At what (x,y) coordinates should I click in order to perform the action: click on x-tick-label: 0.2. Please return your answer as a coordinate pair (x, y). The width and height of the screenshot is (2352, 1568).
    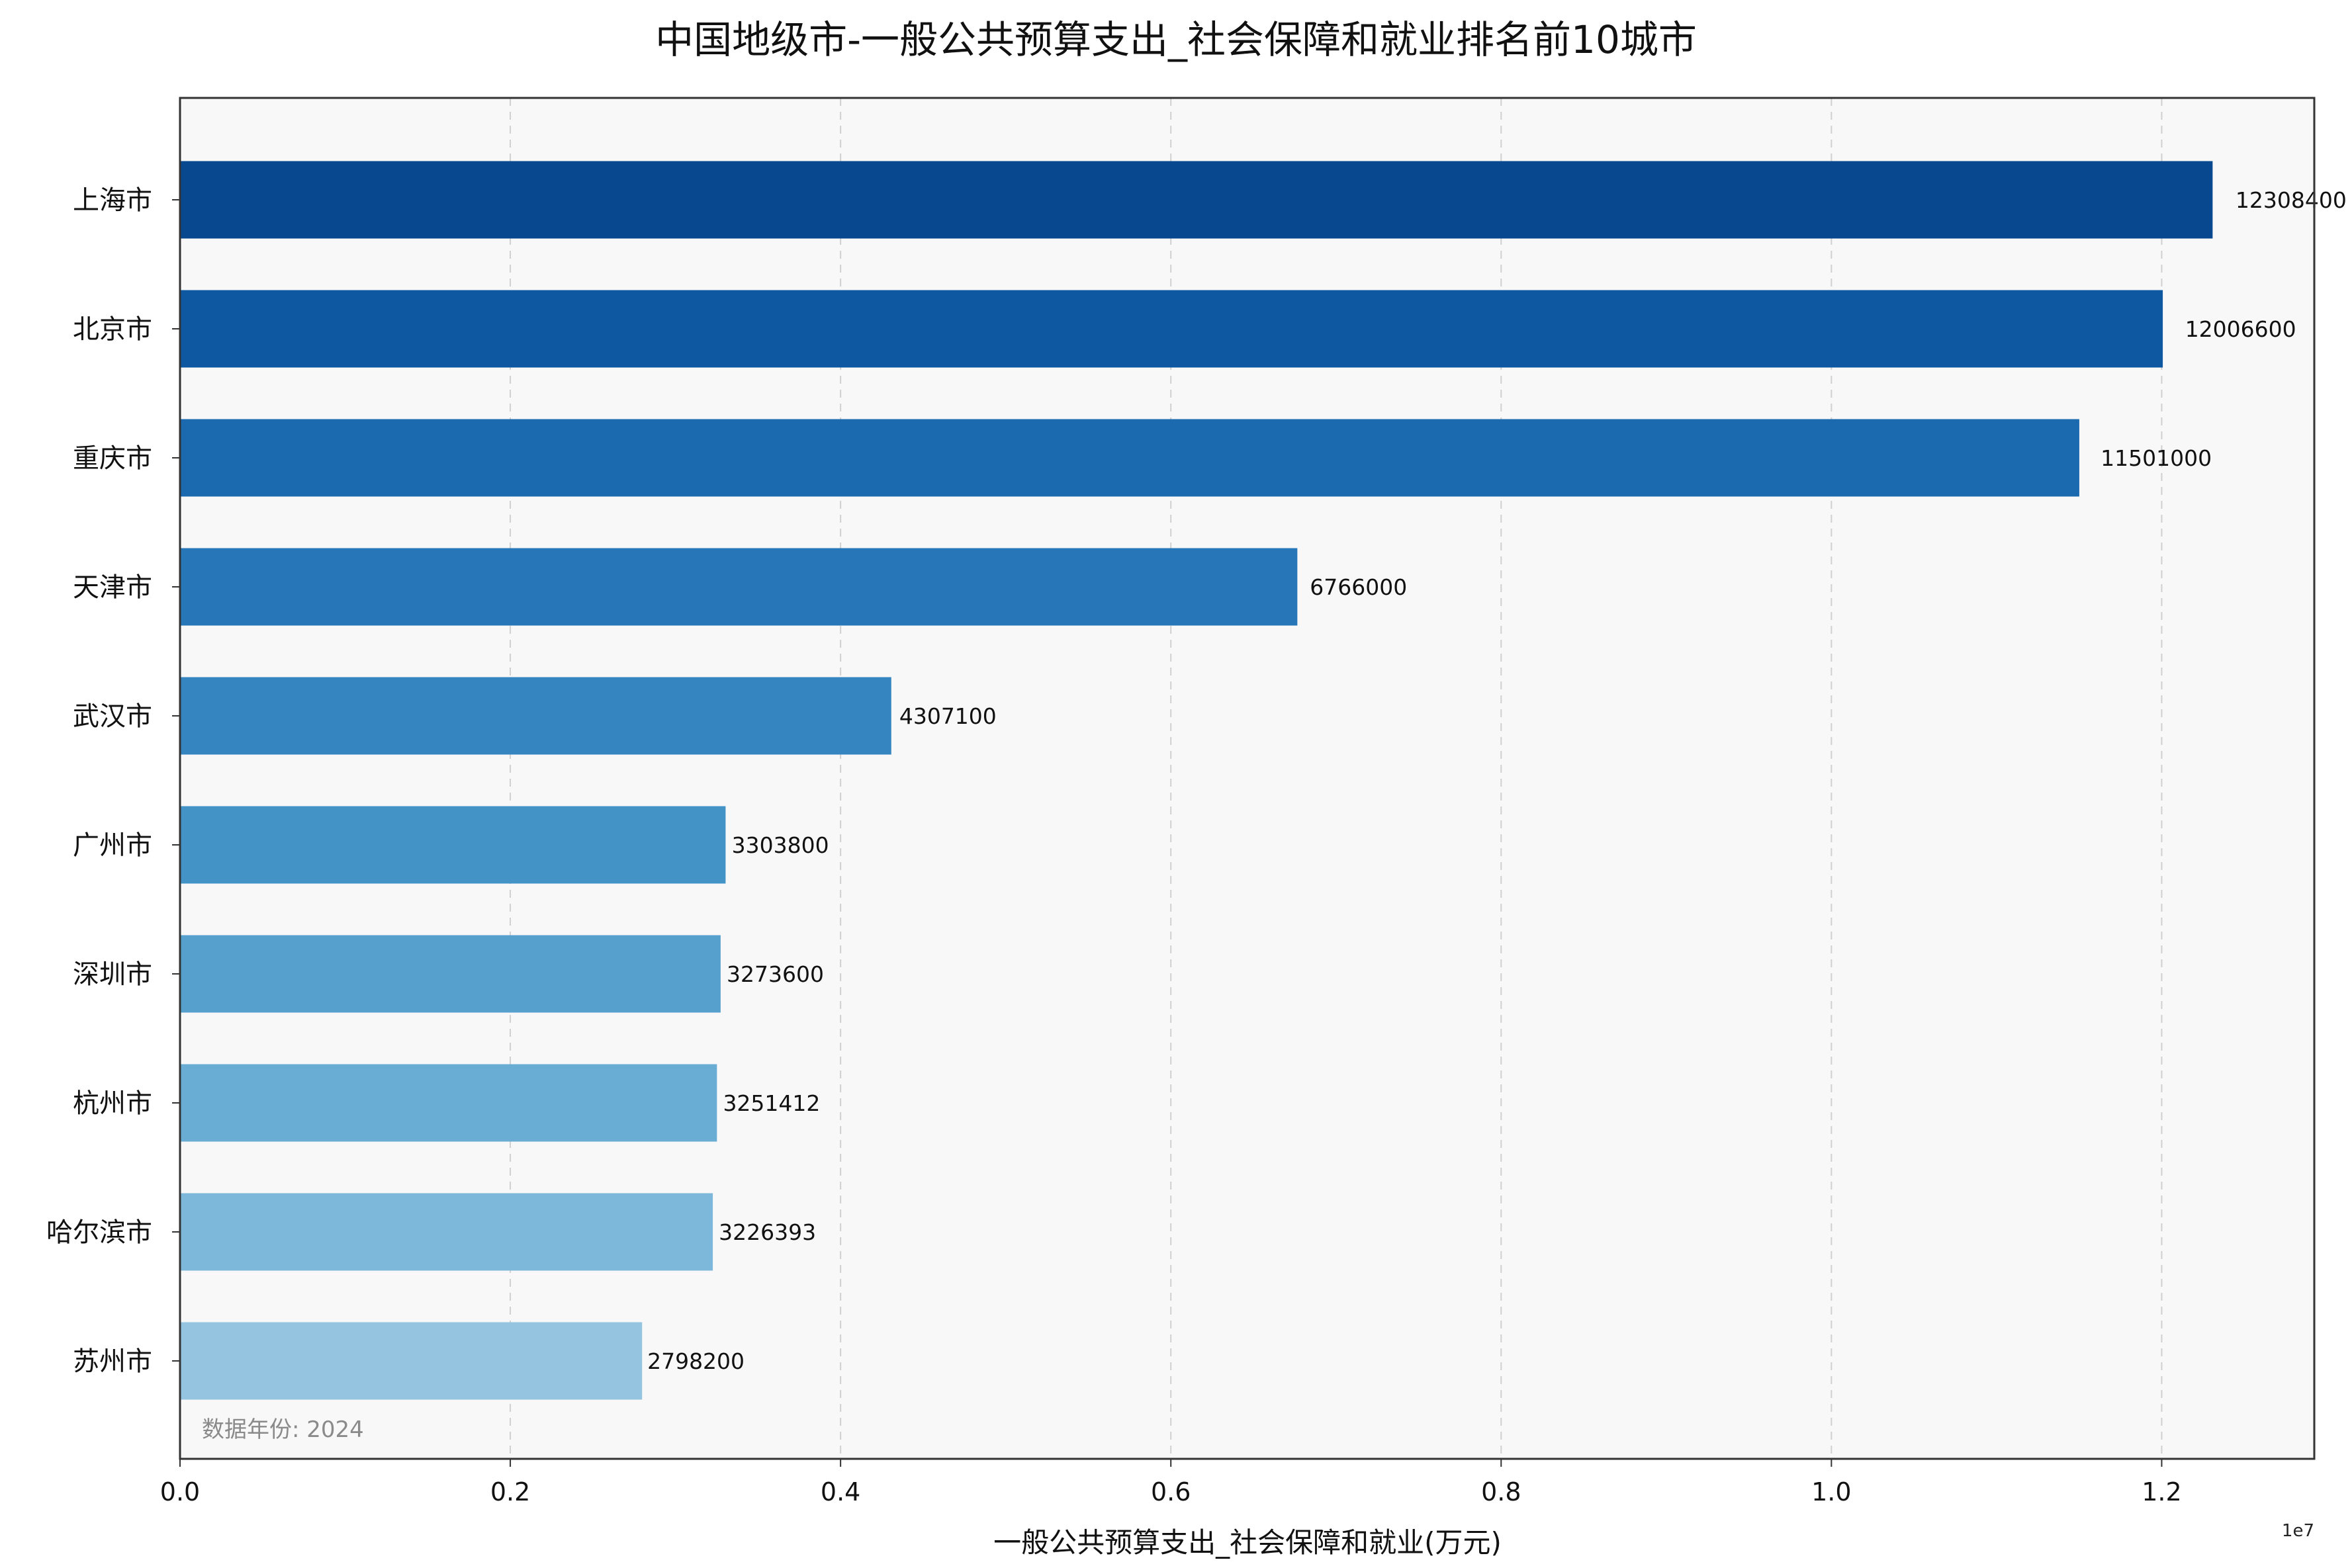
    Looking at the image, I should click on (510, 1492).